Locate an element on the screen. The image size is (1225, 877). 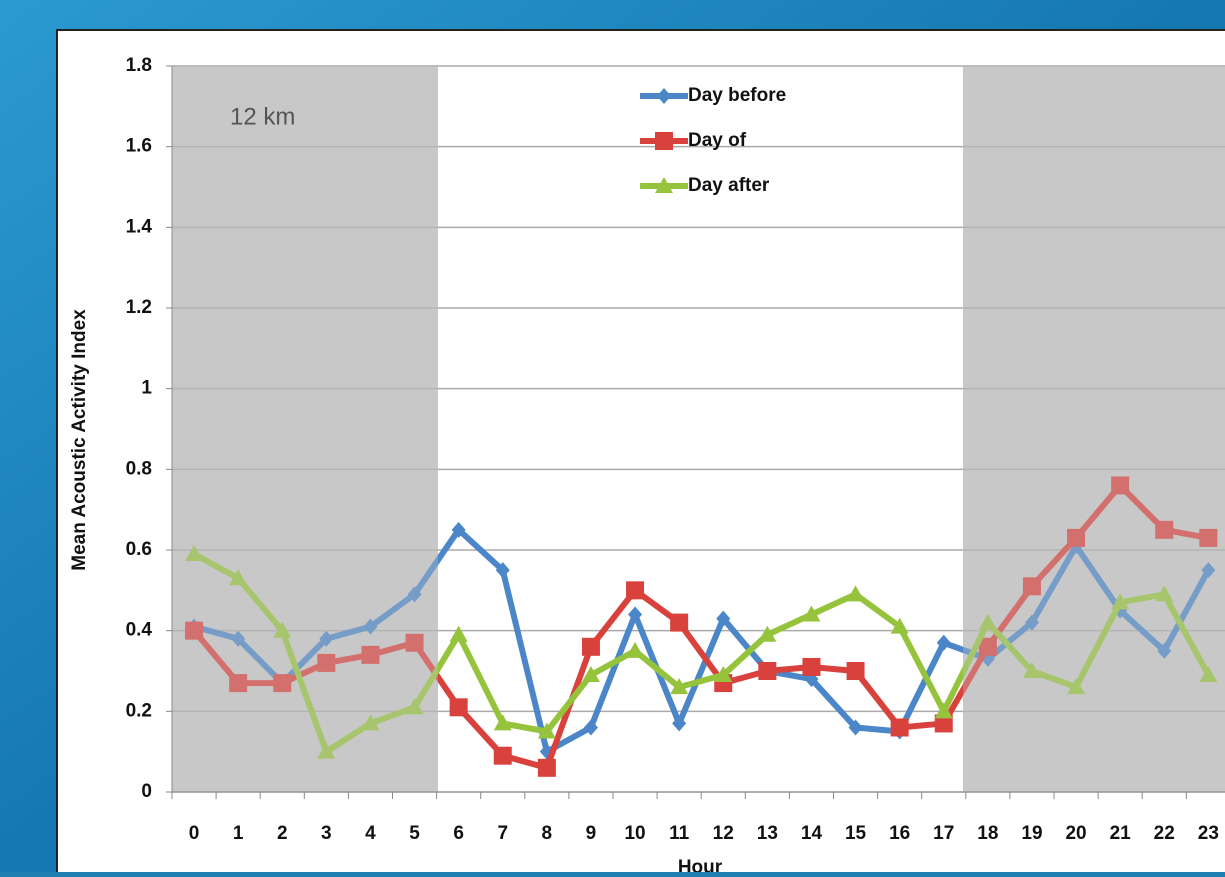
x-tick-label: 3 is located at coordinates (326, 833).